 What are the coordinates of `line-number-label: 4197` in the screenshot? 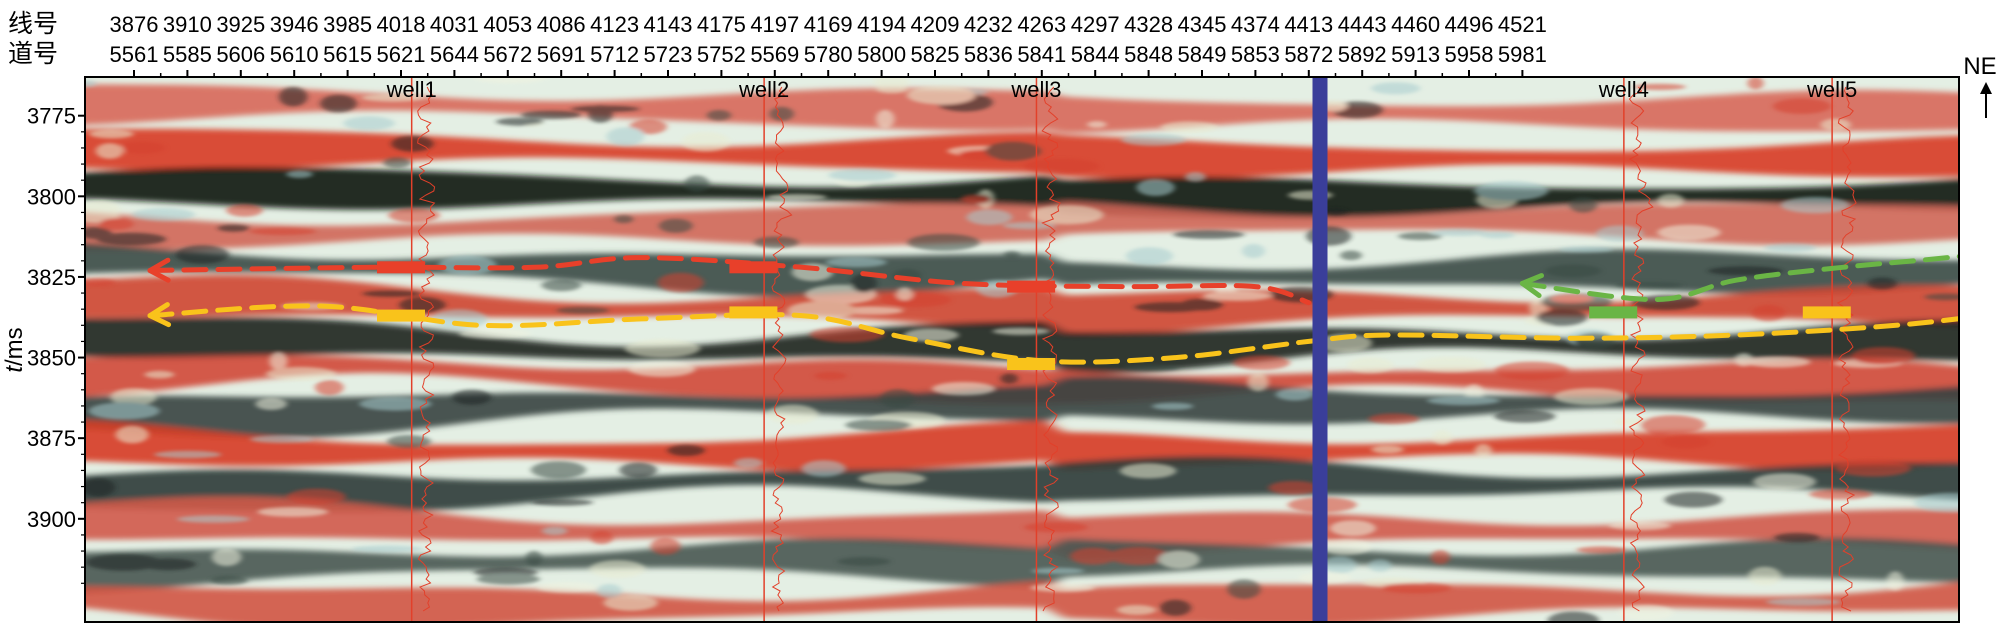 It's located at (774, 24).